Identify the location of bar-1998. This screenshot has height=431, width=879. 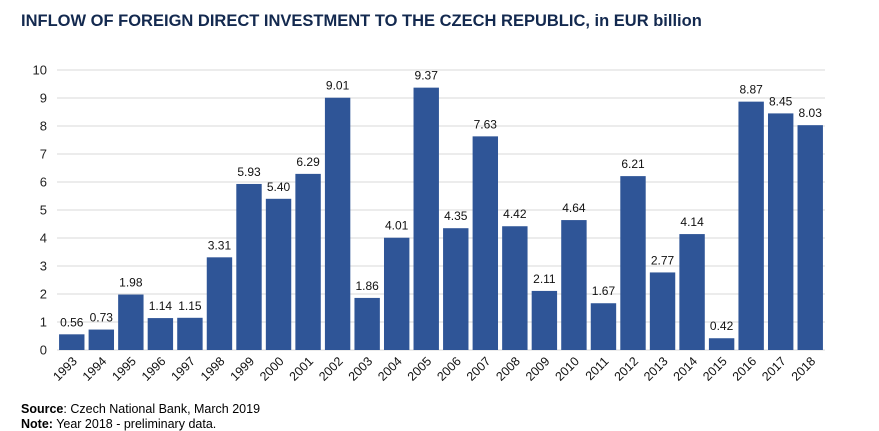
(219, 303).